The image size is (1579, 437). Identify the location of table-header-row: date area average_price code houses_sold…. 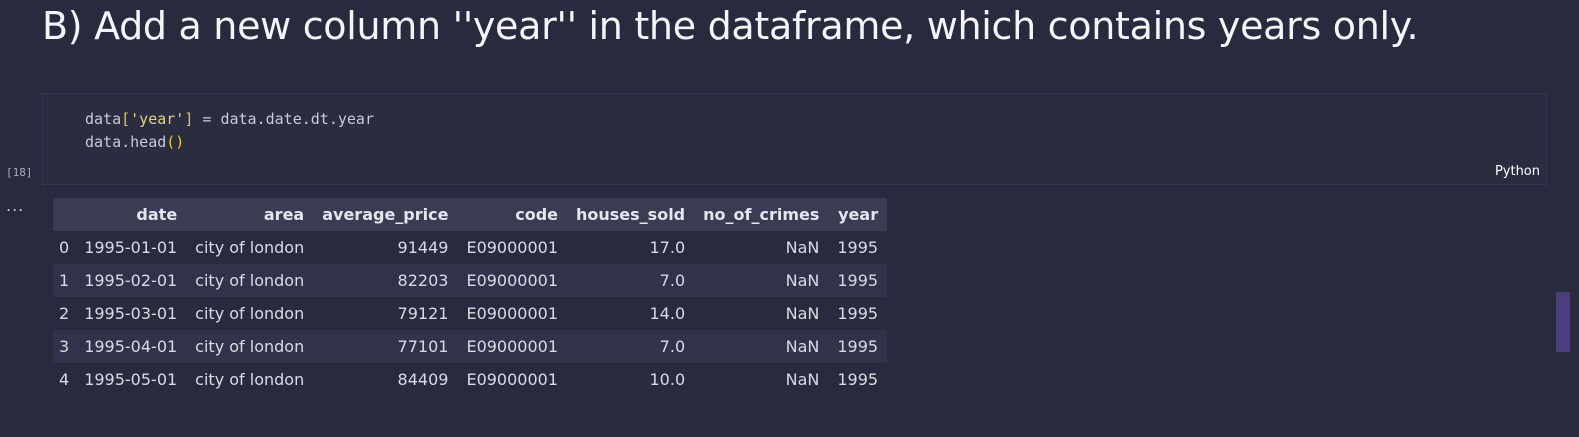
(470, 214).